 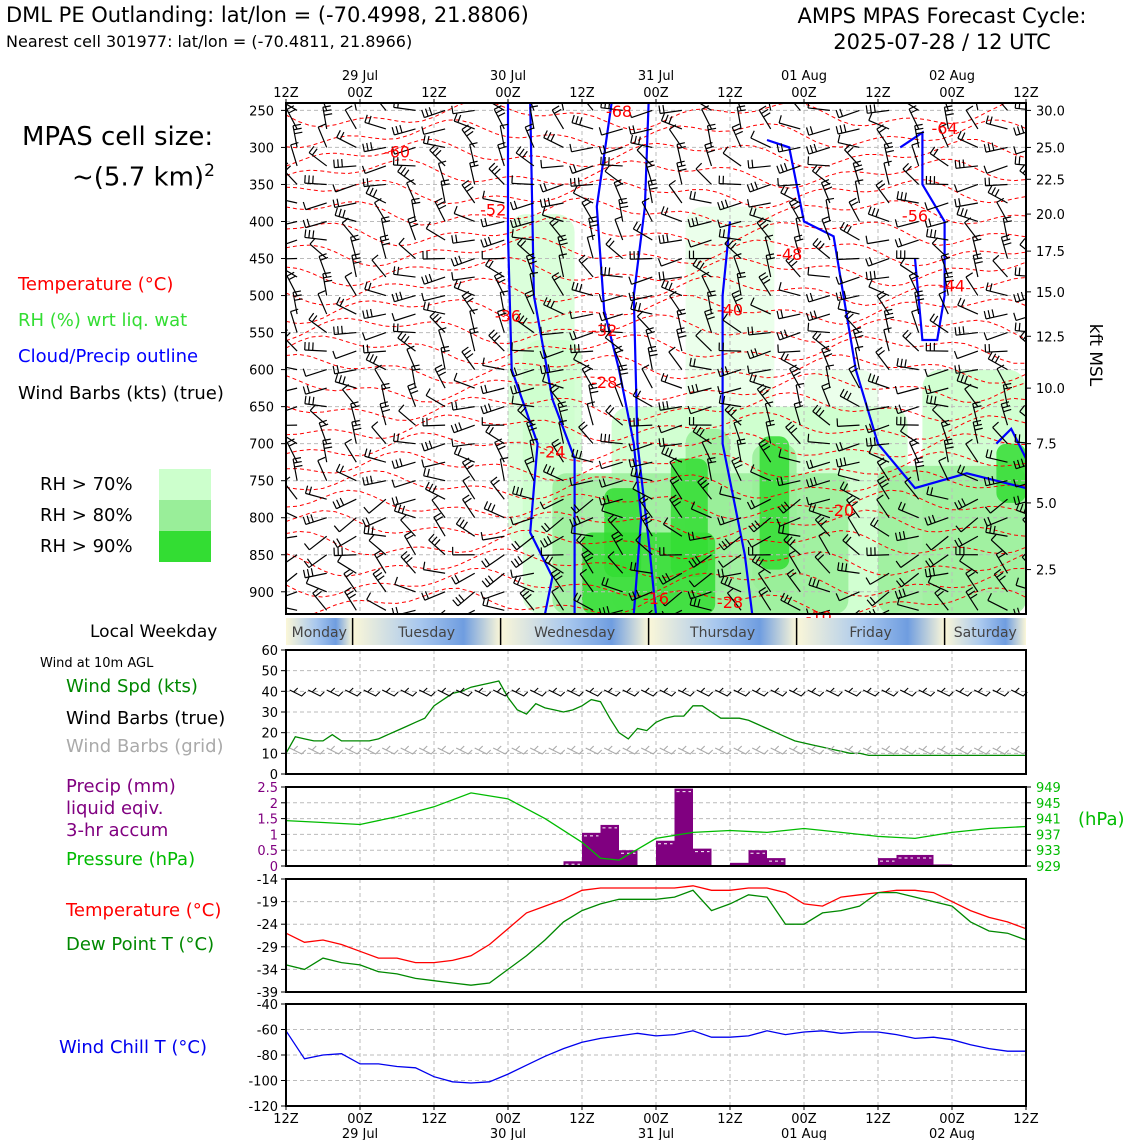 What do you see at coordinates (261, 445) in the screenshot?
I see `pressure-tick-label: 700` at bounding box center [261, 445].